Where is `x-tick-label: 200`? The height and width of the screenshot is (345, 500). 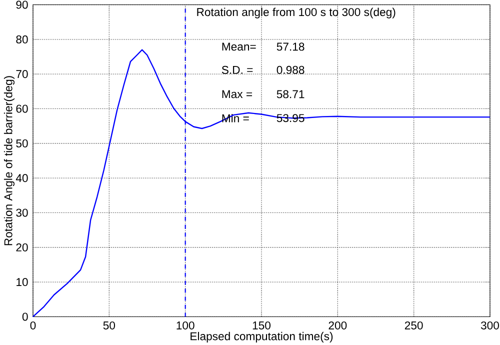
x-tick-label: 200 is located at coordinates (337, 325).